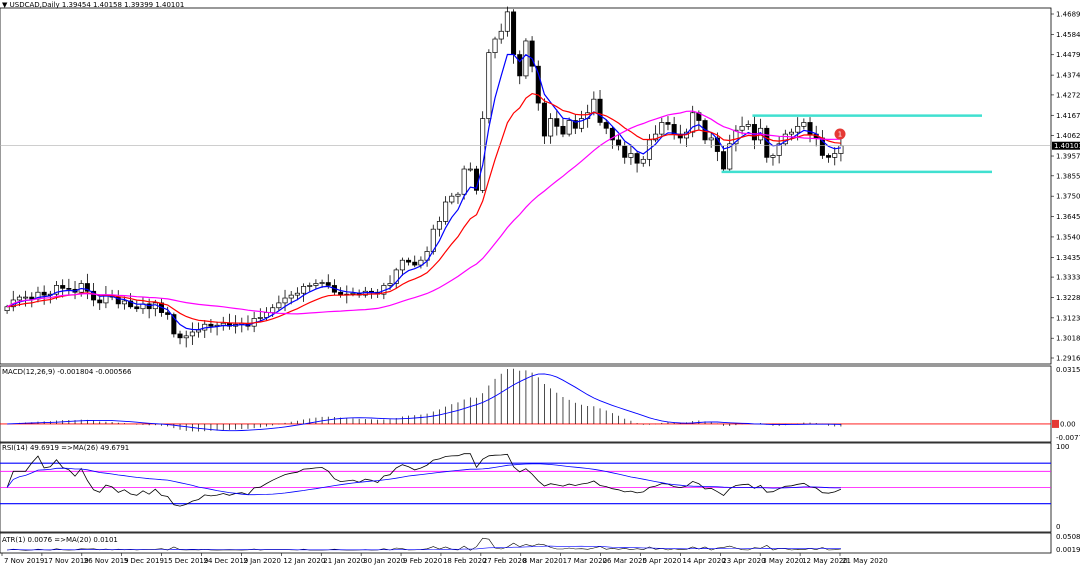 Image resolution: width=1080 pixels, height=569 pixels. I want to click on chart-menu-icon: ▼, so click(5, 5).